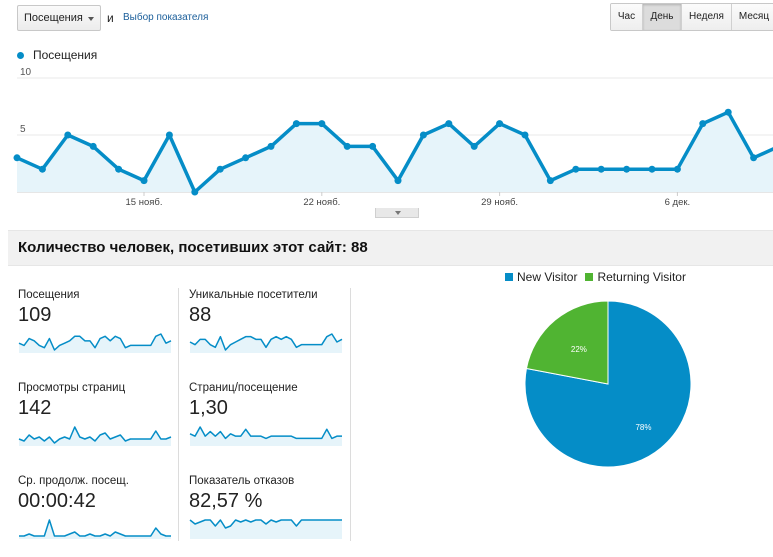 The width and height of the screenshot is (773, 557). What do you see at coordinates (49, 295) in the screenshot?
I see `metric-label: Посещения` at bounding box center [49, 295].